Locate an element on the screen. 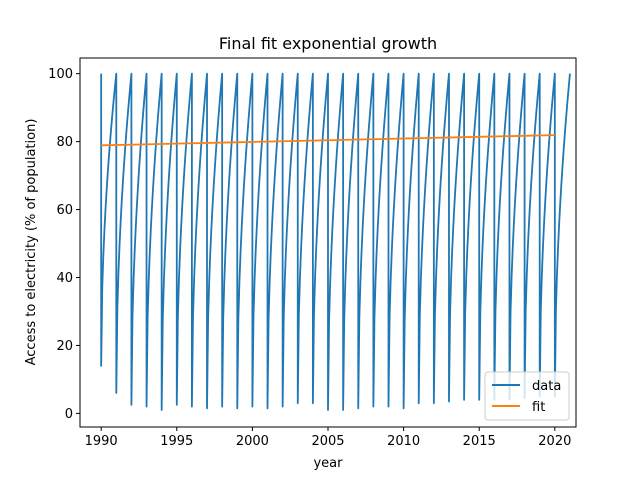 The image size is (640, 480). legend-label-data: data is located at coordinates (546, 386).